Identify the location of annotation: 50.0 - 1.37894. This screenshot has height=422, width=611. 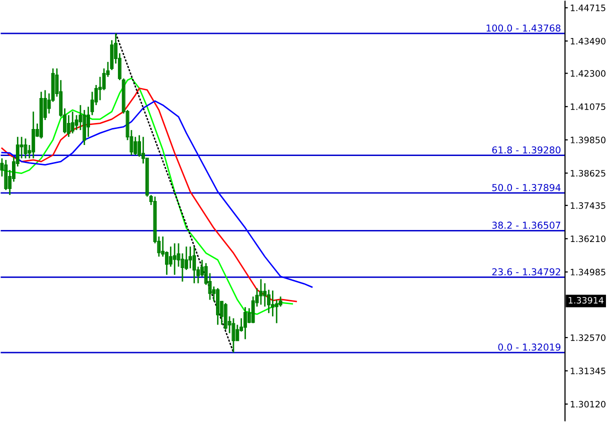
(526, 188).